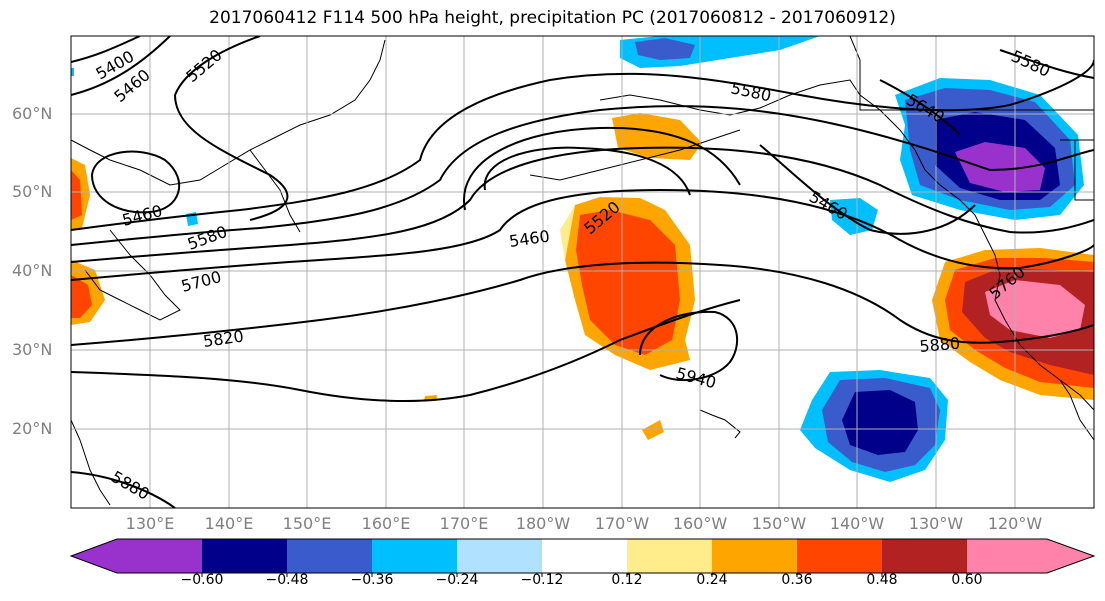 This screenshot has width=1105, height=601. What do you see at coordinates (967, 580) in the screenshot?
I see `colorbar-tick-label: 0.60` at bounding box center [967, 580].